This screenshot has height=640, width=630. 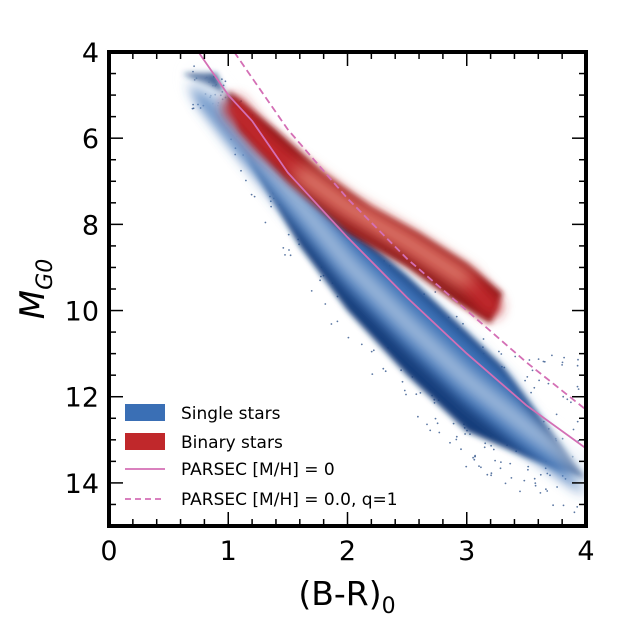 I want to click on x-tick-label: 0, so click(x=108, y=551).